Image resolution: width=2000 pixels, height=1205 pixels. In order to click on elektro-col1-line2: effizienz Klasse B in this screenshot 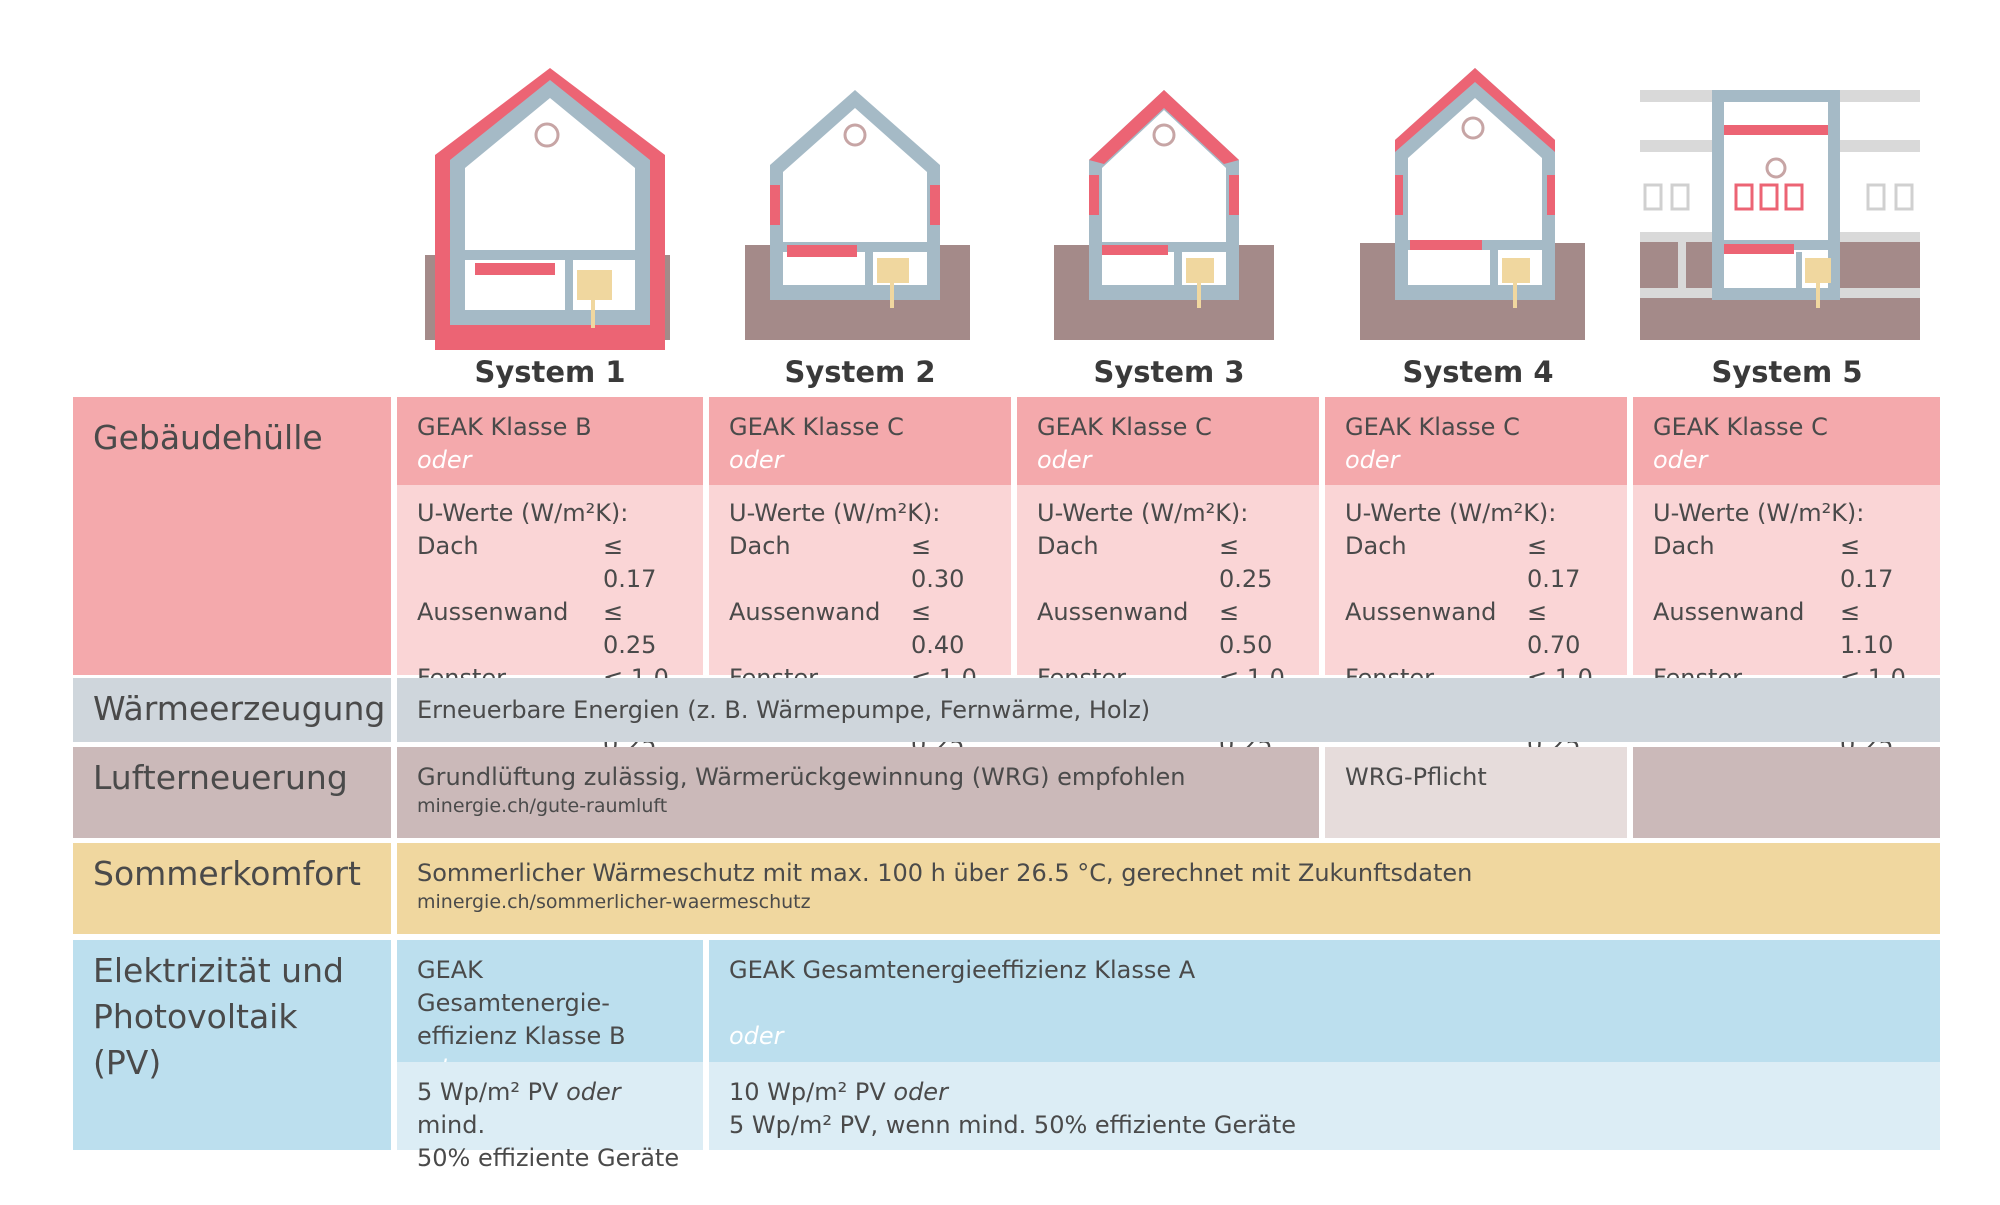, I will do `click(521, 1036)`.